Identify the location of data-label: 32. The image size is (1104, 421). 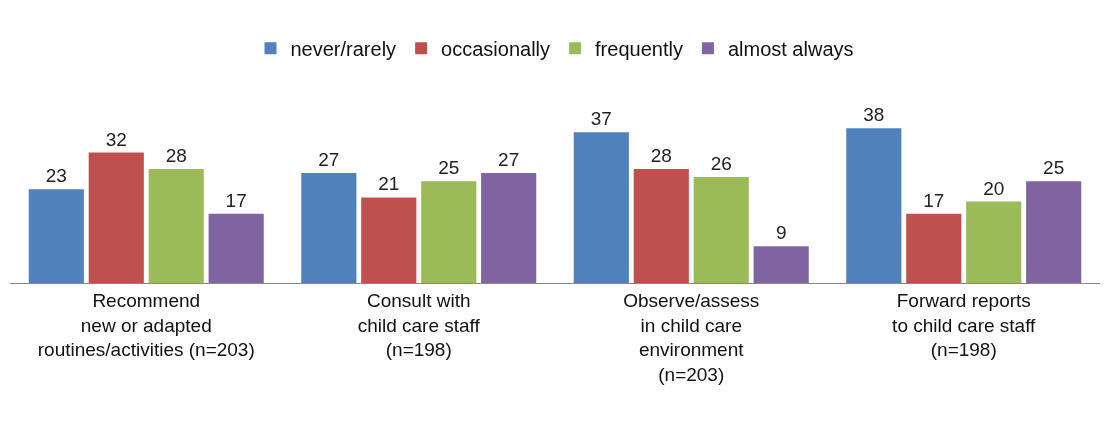
(116, 139).